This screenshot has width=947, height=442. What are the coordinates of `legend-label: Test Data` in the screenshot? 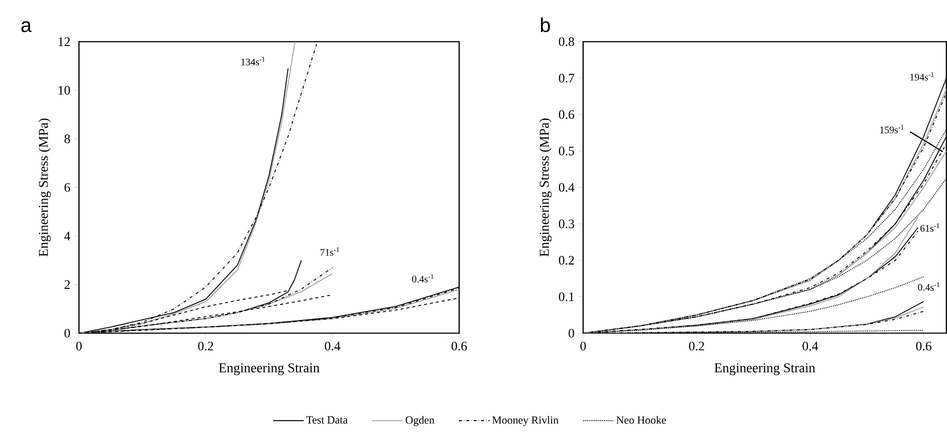 It's located at (327, 420).